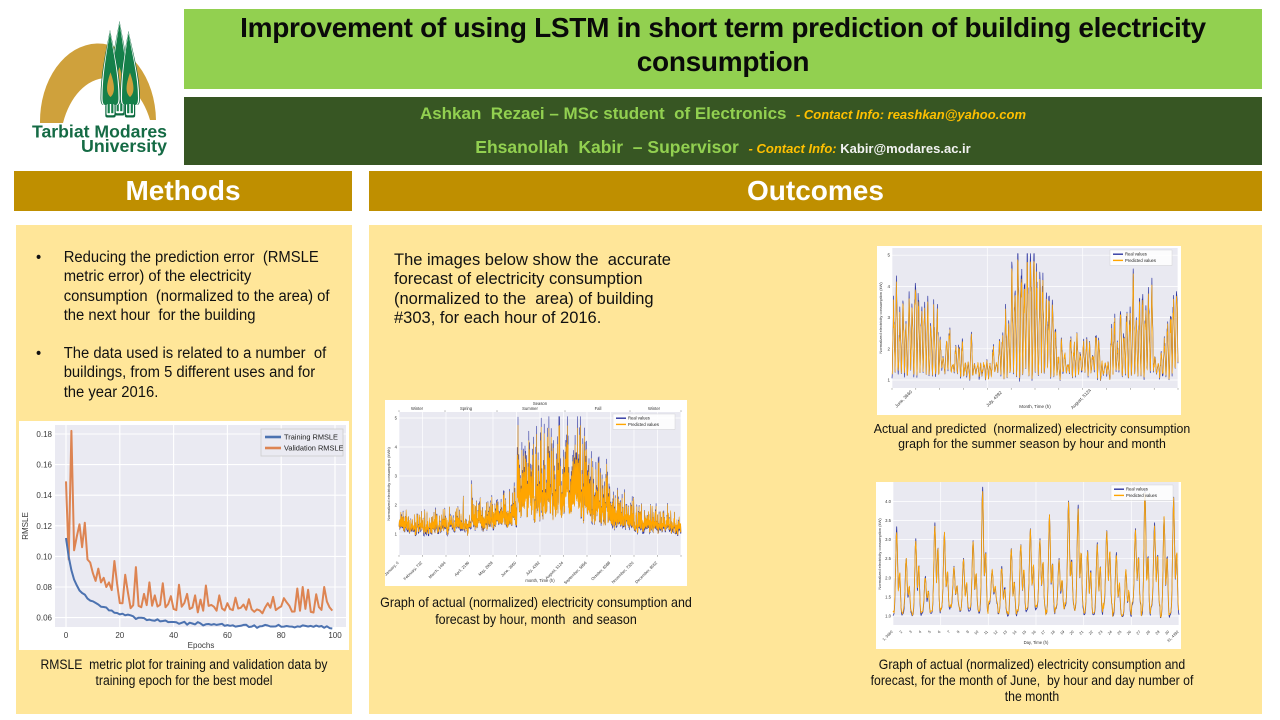  I want to click on svg-text: 8, so click(958, 632).